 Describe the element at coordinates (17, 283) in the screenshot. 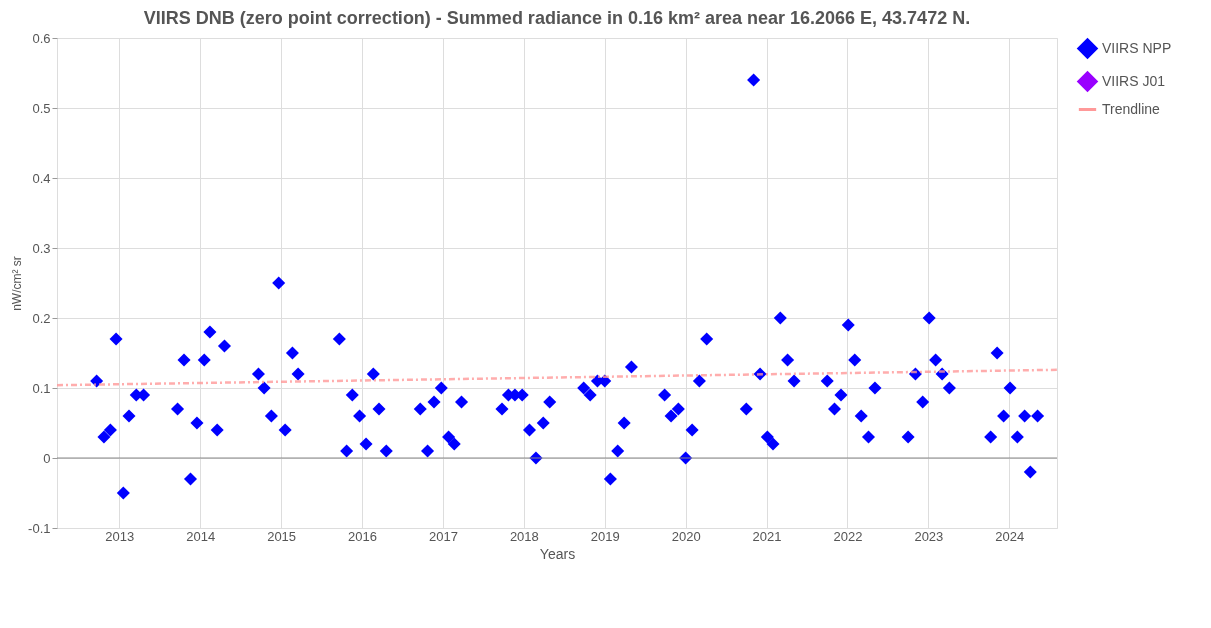

I see `y-axis-title: nW/cm² sr` at that location.